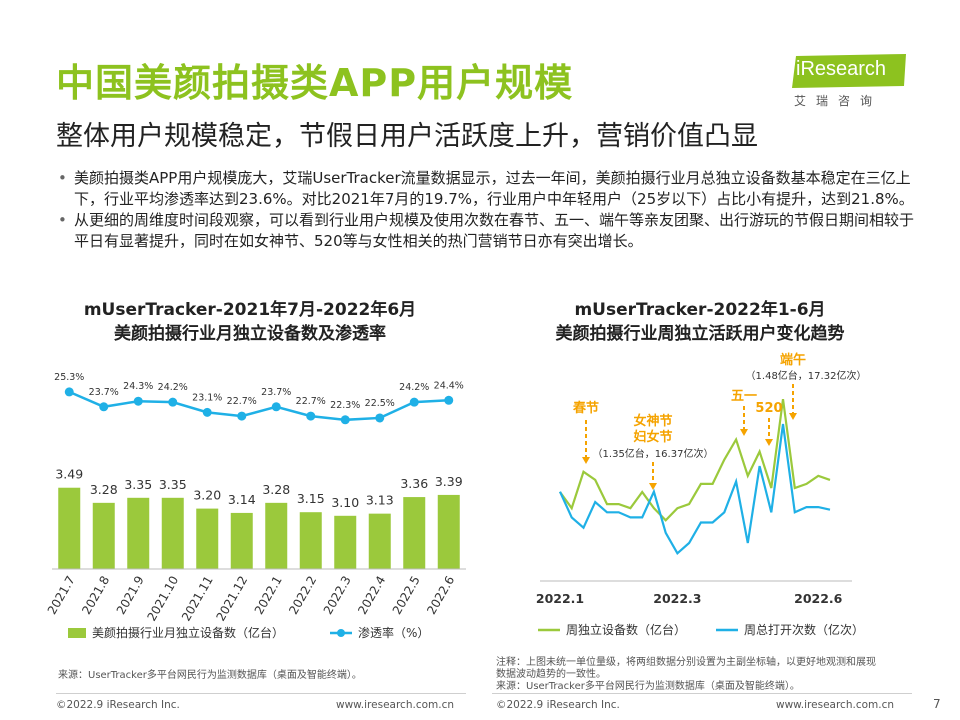  I want to click on right-chart-note-1: 注释：上图未统一单位量级，将两组数据分别设置为主副坐标轴，以更好地观测和展现, so click(686, 662).